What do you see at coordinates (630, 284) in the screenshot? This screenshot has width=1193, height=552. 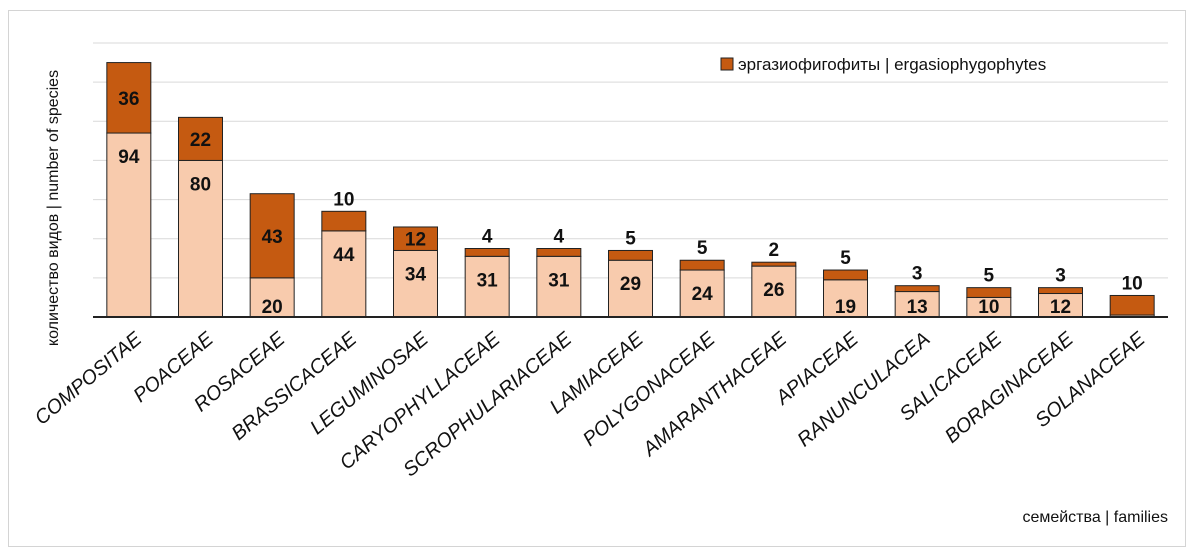 I see `value-label-base: 29` at bounding box center [630, 284].